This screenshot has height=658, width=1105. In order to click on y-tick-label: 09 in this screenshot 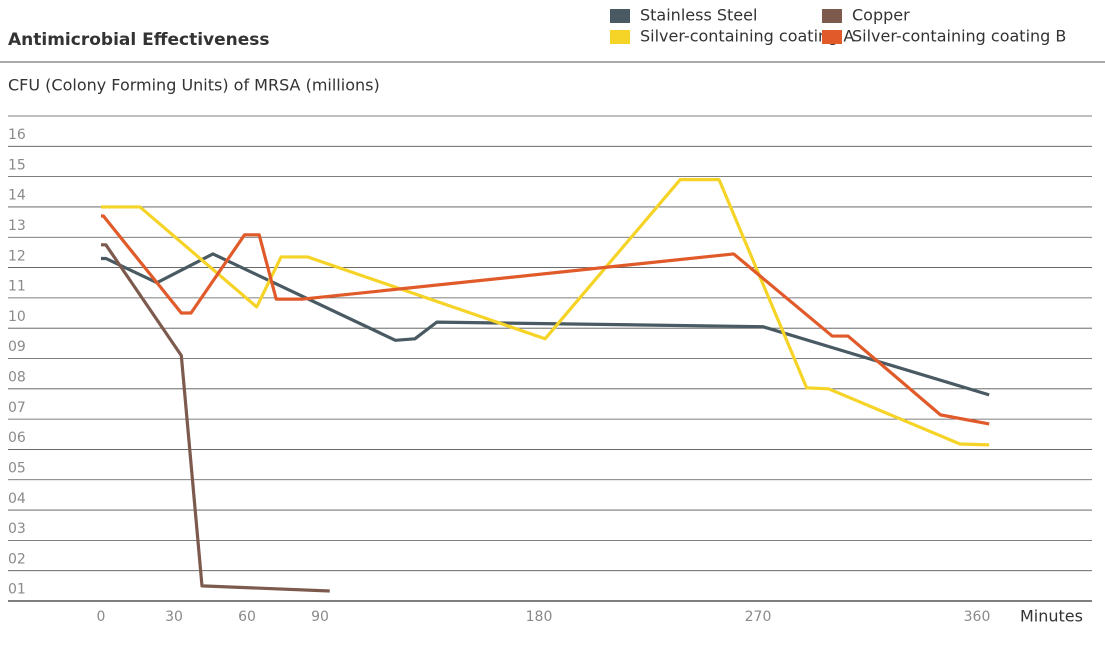, I will do `click(17, 347)`.